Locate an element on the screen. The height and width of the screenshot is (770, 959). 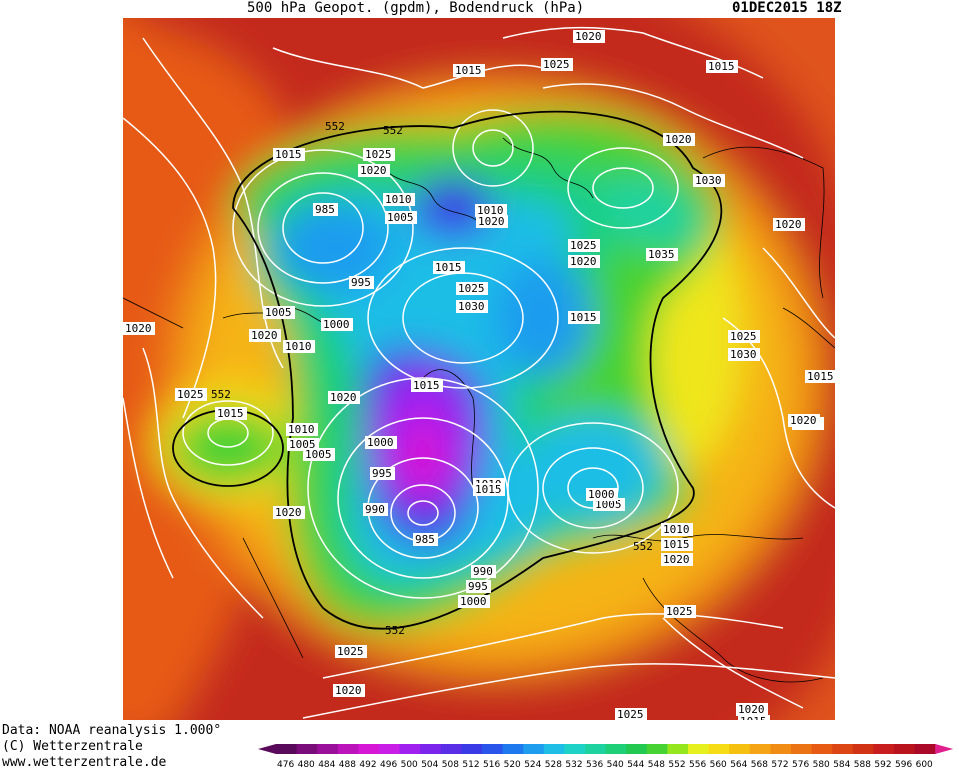
isobar-label: 1035 is located at coordinates (662, 254).